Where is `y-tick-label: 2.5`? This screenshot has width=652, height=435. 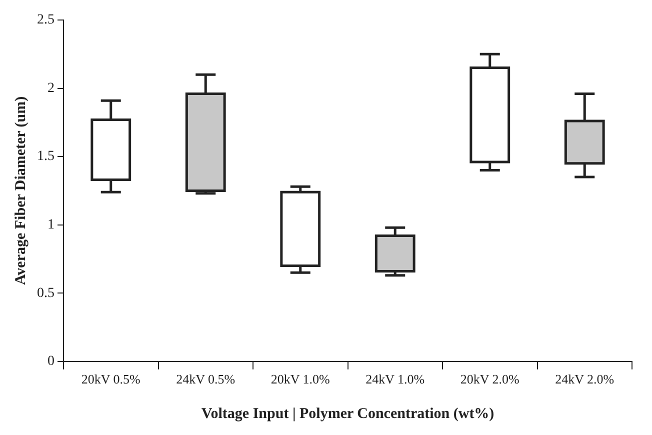
y-tick-label: 2.5 is located at coordinates (45, 20).